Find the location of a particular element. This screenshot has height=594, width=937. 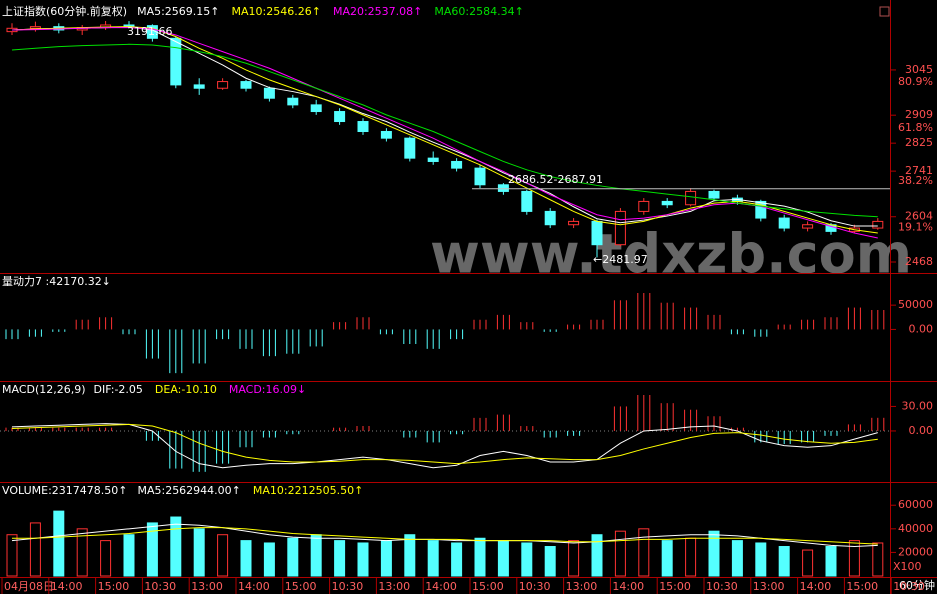

panel-title: 量动力7 :42170.32↓ is located at coordinates (56, 281).